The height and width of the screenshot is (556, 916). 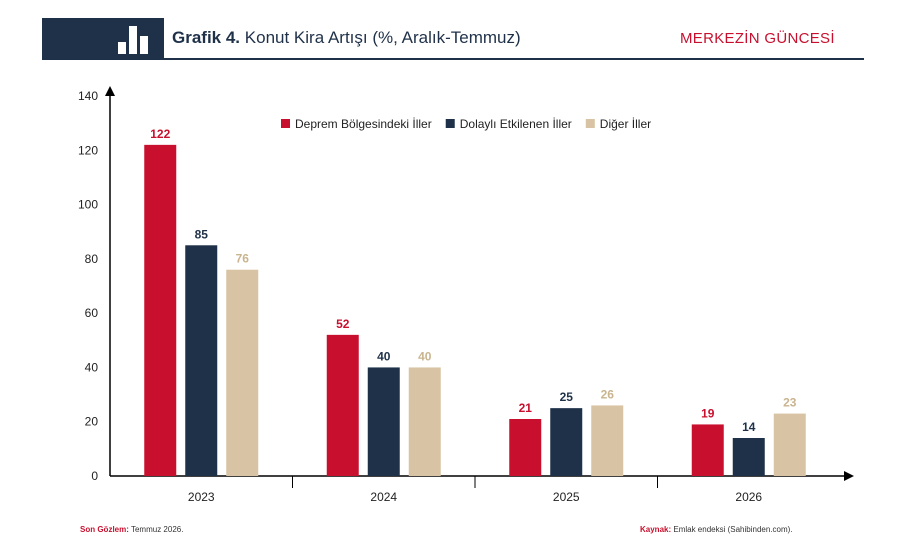 I want to click on y-tick-label: 20, so click(x=92, y=422).